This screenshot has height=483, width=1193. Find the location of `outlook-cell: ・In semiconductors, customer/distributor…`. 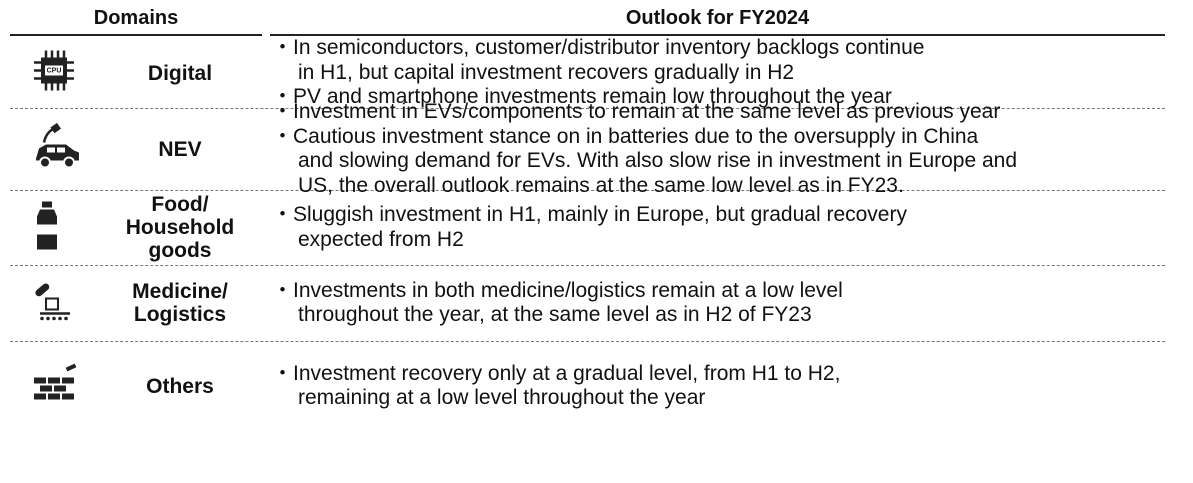

outlook-cell: ・In semiconductors, customer/distributor… is located at coordinates (598, 72).